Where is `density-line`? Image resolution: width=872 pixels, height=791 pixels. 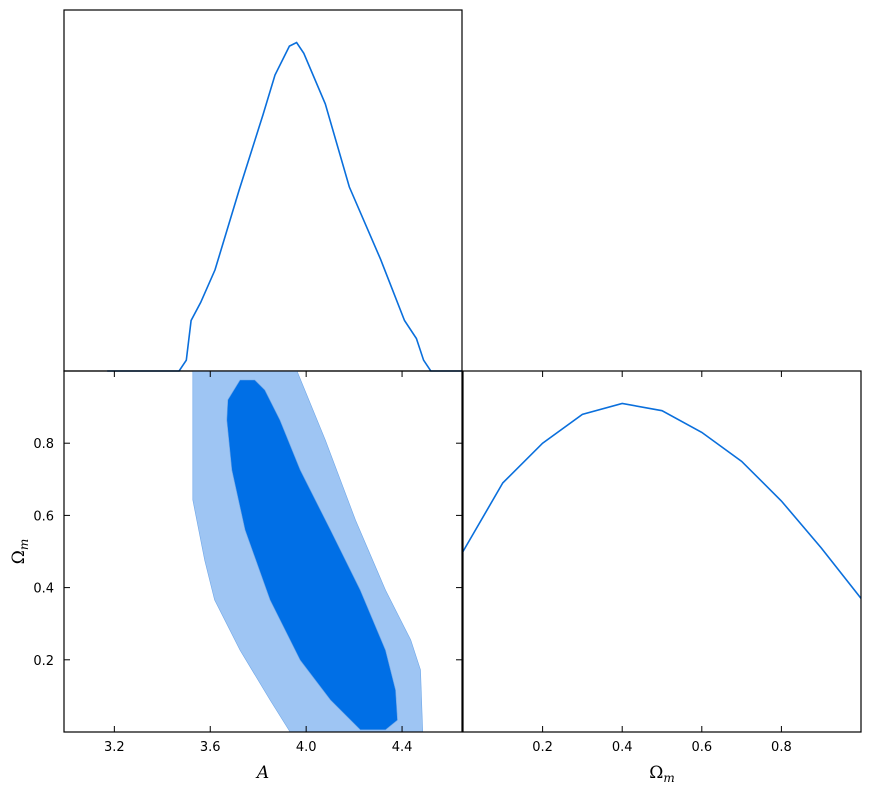
density-line is located at coordinates (662, 500).